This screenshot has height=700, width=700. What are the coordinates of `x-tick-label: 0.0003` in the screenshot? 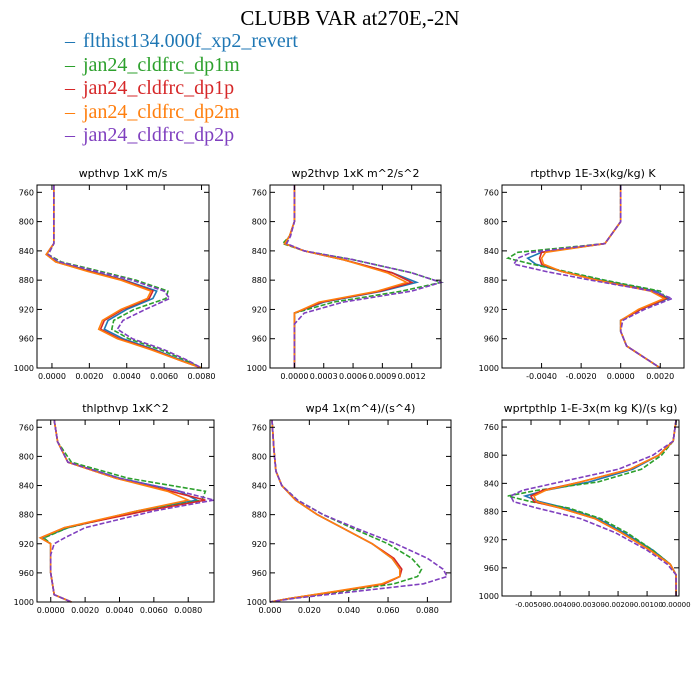 It's located at (324, 376).